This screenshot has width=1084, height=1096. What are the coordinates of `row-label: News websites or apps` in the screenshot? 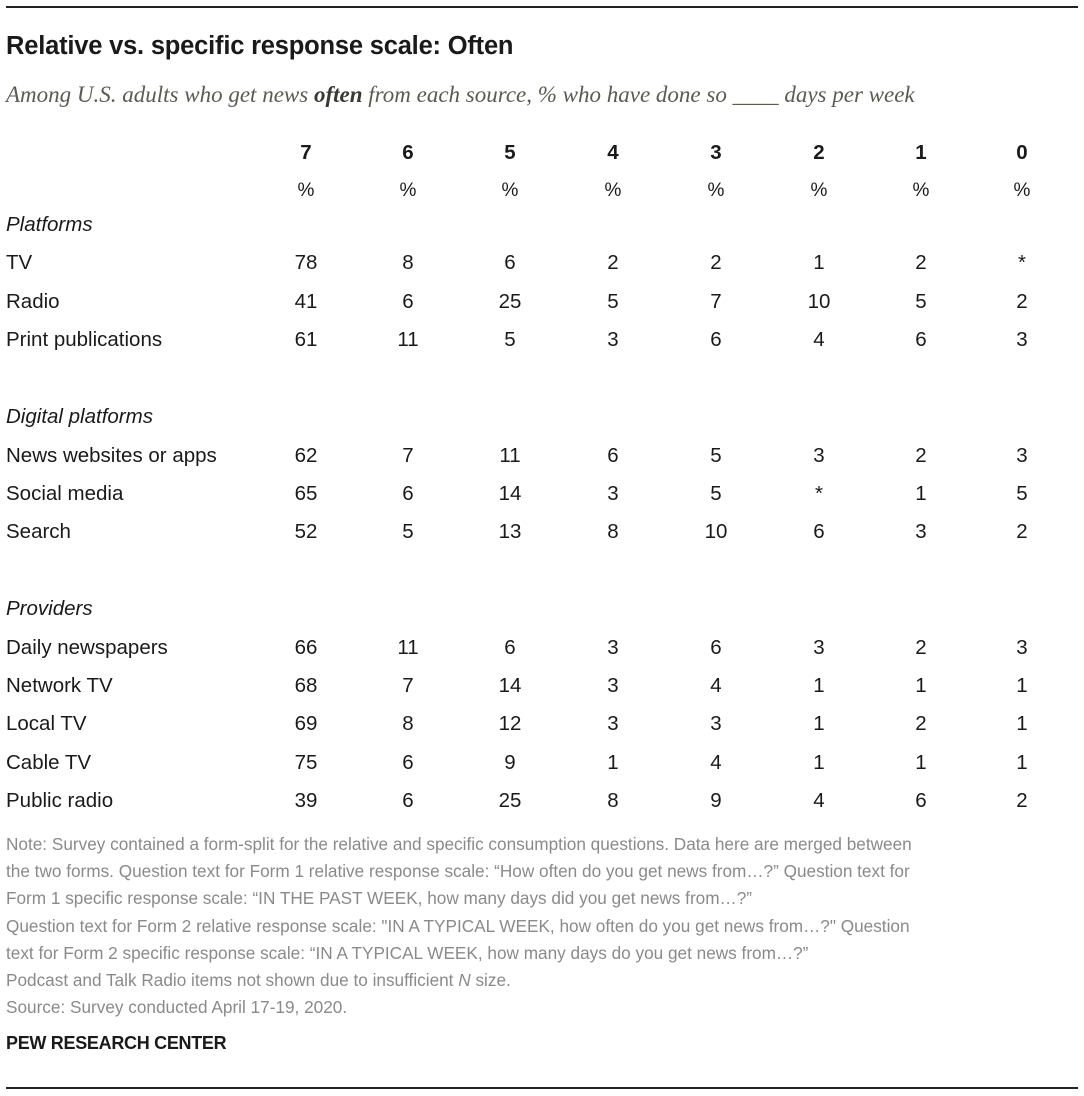 It's located at (111, 455).